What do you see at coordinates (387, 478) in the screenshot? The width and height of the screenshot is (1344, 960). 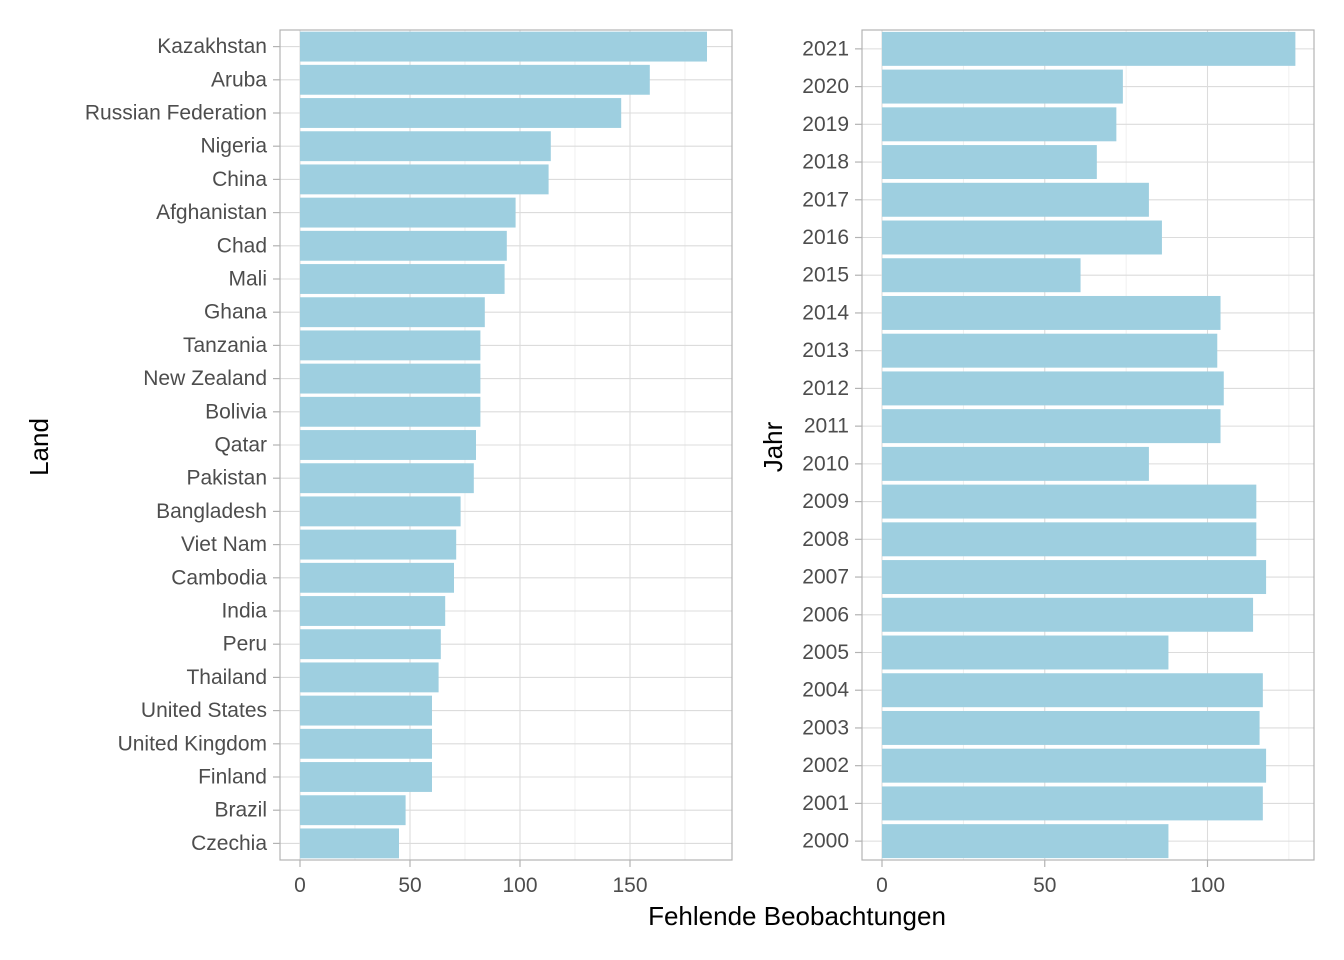 I see `bar-land-pakistan` at bounding box center [387, 478].